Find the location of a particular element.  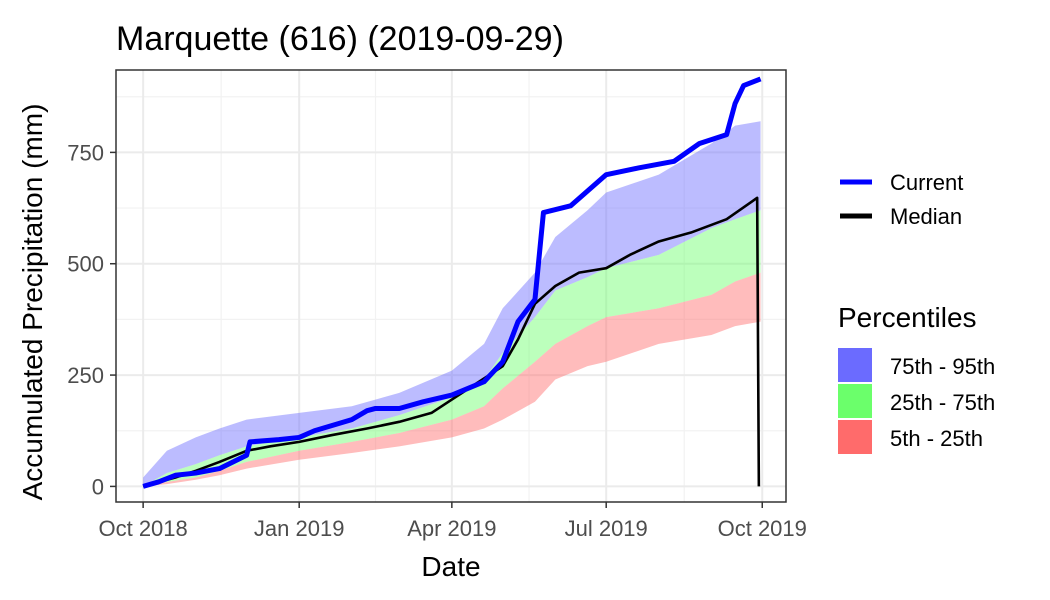

legend-lines: Current Median is located at coordinates (901, 199).